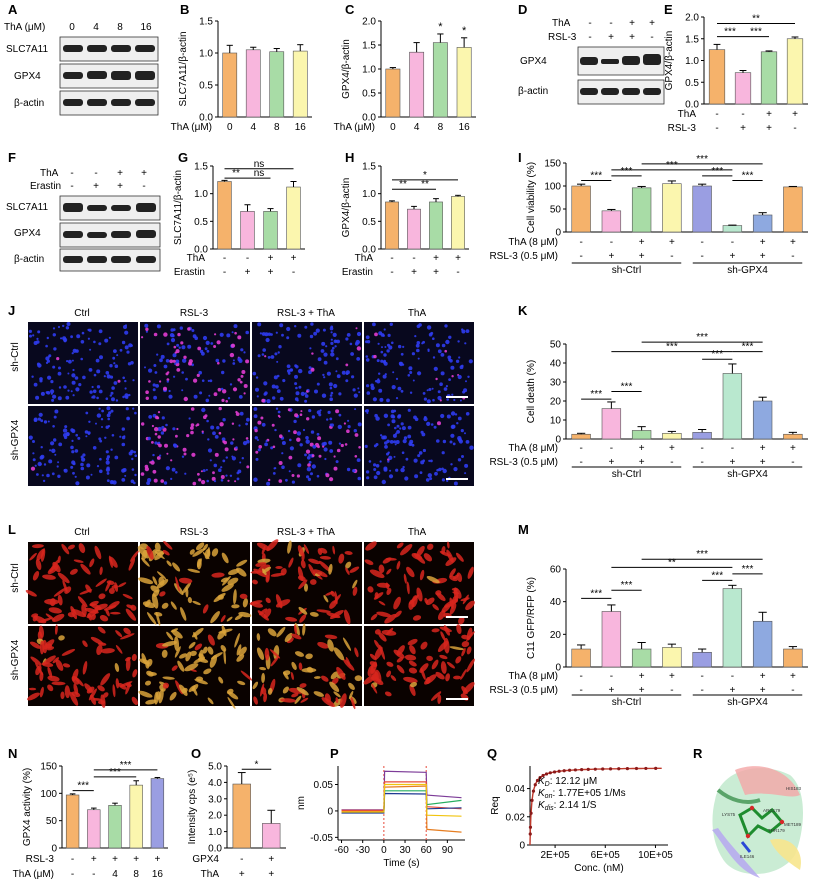  I want to click on y-tick-label: 40, so click(556, 602).